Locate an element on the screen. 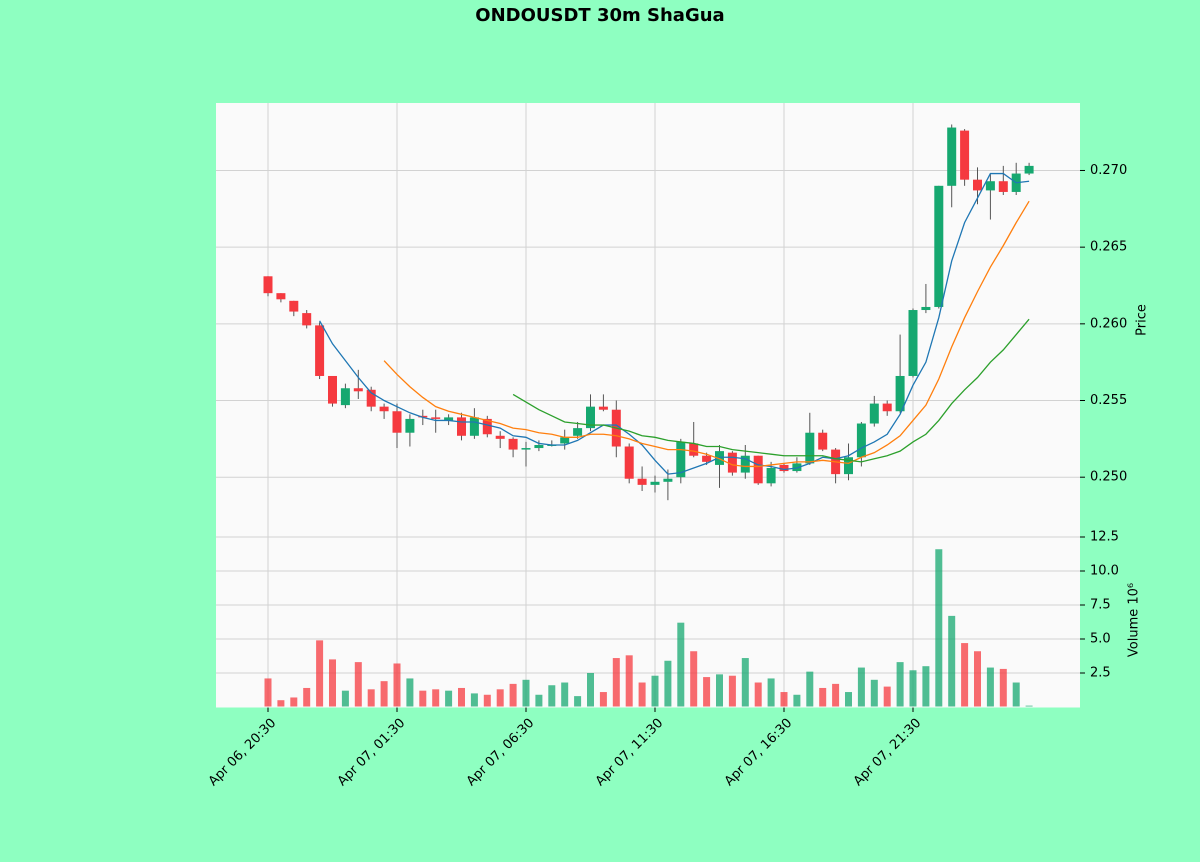 The height and width of the screenshot is (862, 1200). volume-tick-label: 2.5 is located at coordinates (1100, 673).